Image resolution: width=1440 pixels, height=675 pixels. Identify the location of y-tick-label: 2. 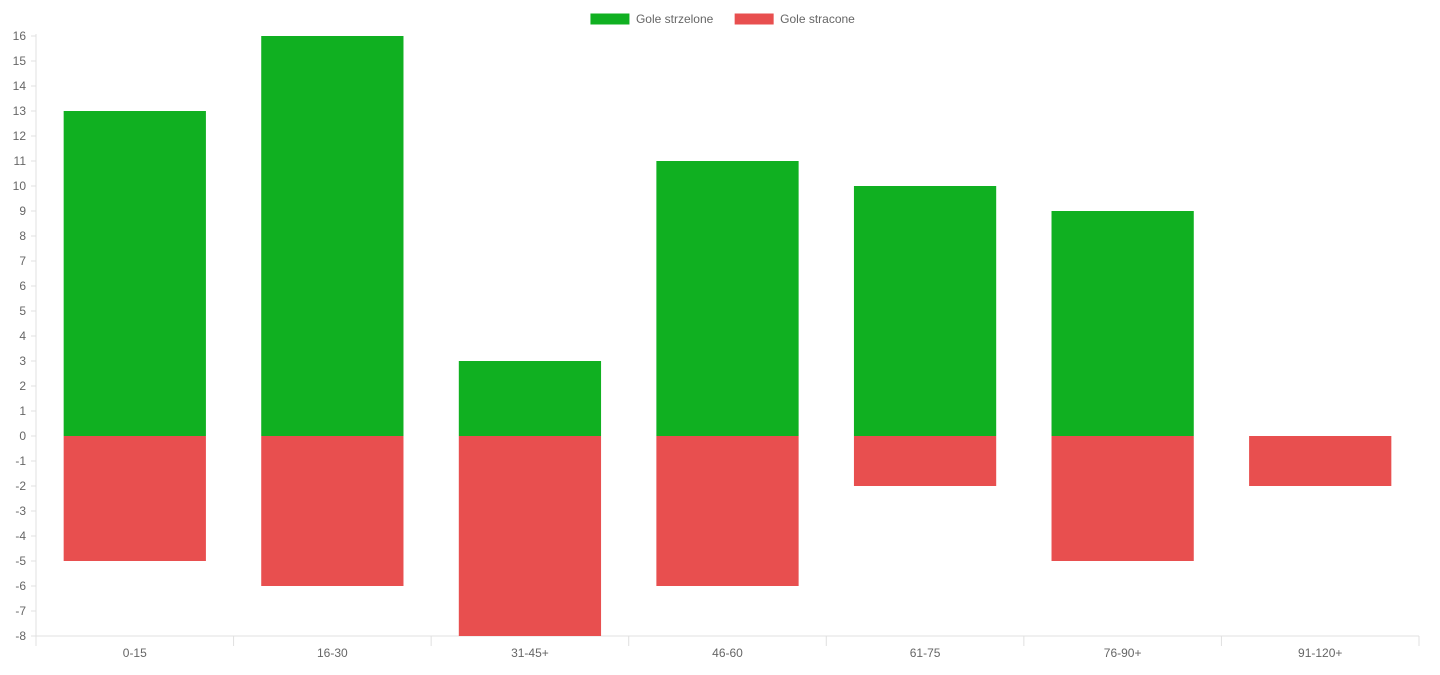
(22, 386).